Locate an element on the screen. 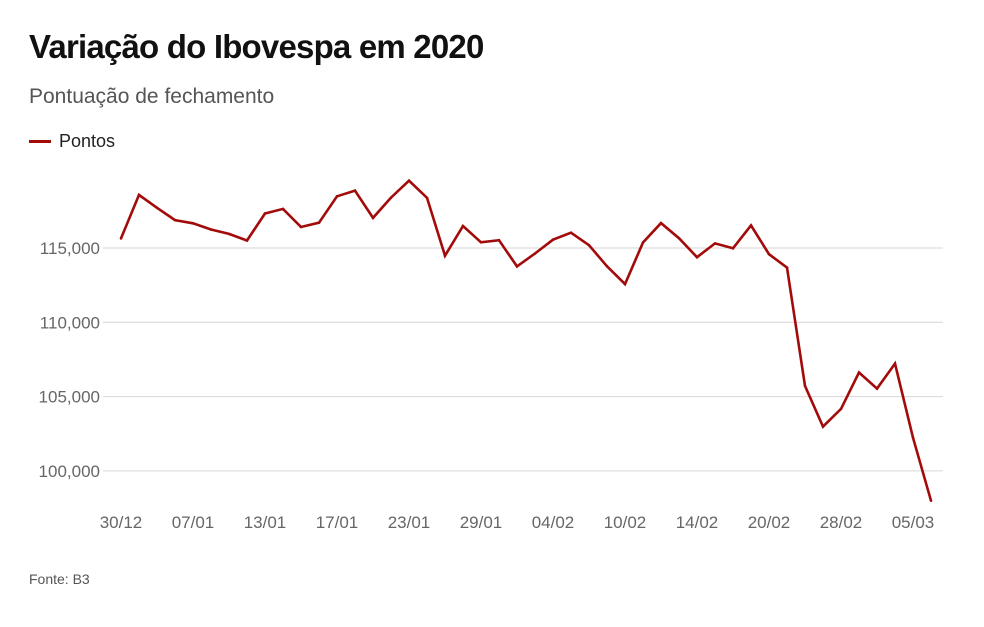 This screenshot has height=627, width=984. x-tick-label: 07/01 is located at coordinates (193, 522).